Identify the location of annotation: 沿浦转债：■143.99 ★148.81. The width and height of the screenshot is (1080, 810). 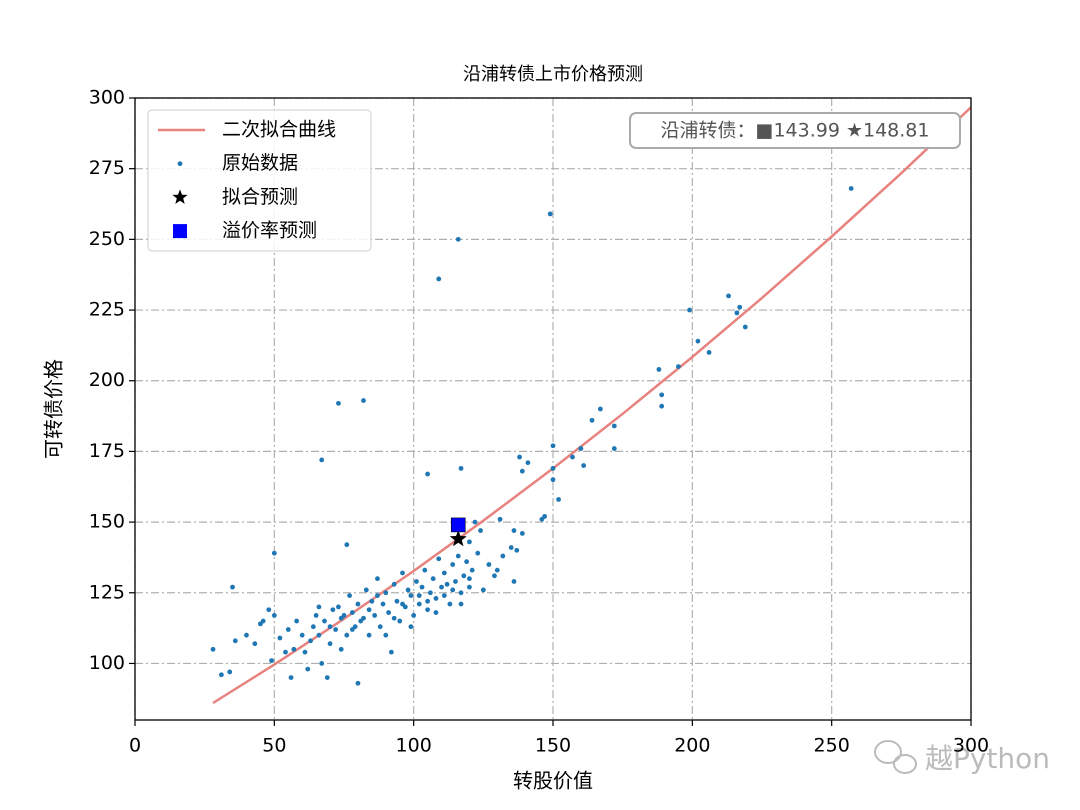
(795, 131).